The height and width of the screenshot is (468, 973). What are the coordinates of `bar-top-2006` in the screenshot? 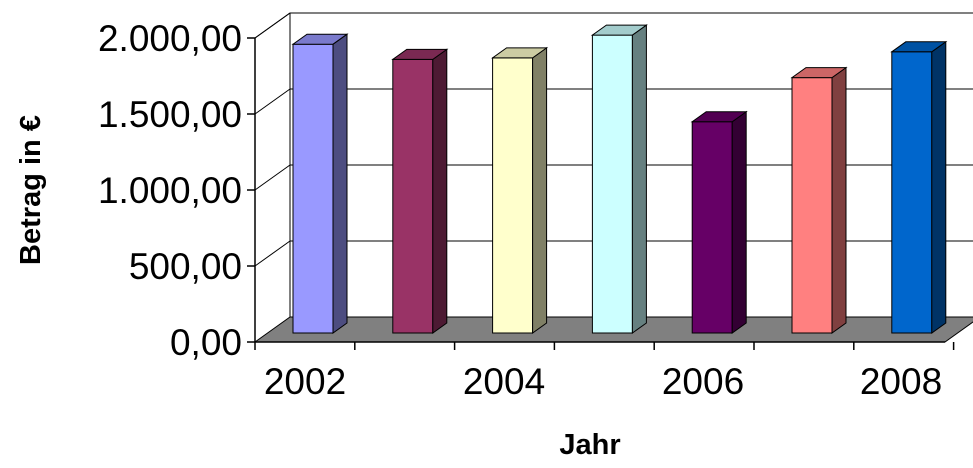 It's located at (719, 117).